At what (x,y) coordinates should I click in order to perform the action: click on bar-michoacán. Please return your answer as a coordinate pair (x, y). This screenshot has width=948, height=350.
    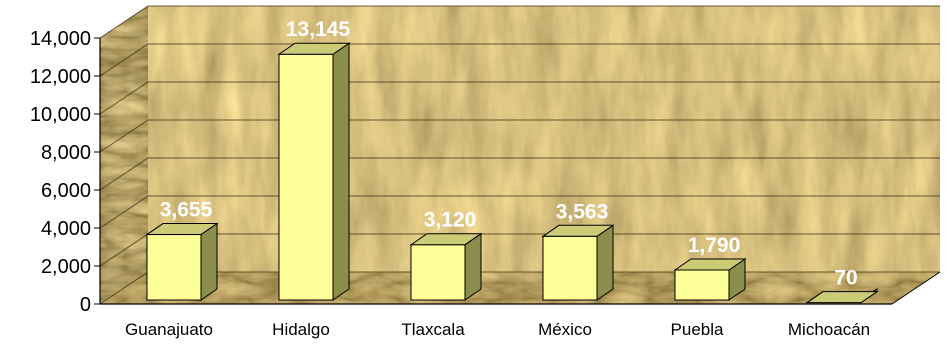
    Looking at the image, I should click on (842, 296).